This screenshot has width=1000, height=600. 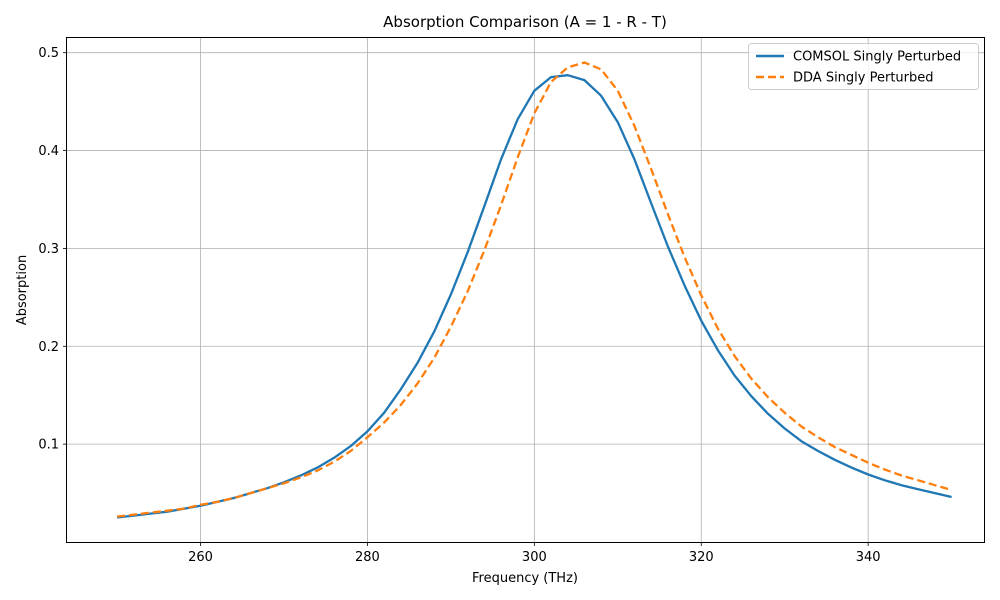 I want to click on x-axis-ticks: 260 280 300 320 340, so click(x=534, y=553).